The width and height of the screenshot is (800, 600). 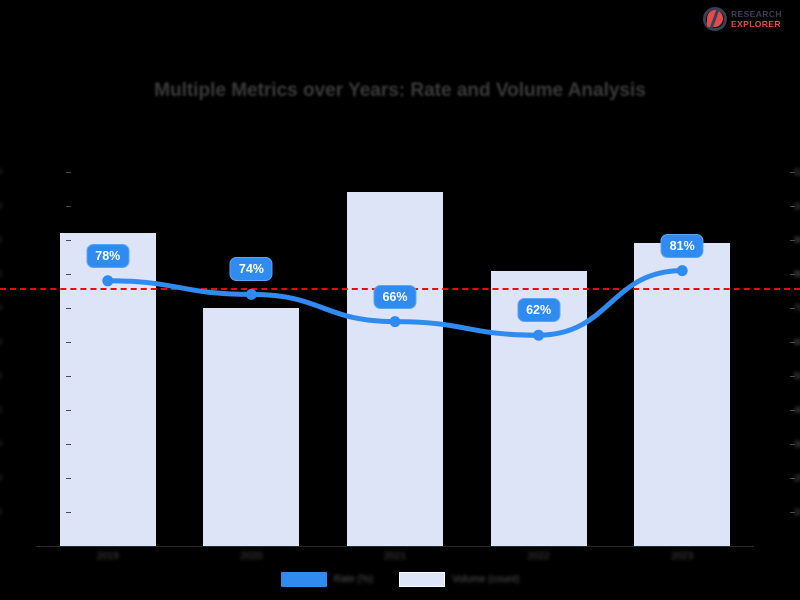 What do you see at coordinates (353, 579) in the screenshot?
I see `legend-label-line: Rate (%)` at bounding box center [353, 579].